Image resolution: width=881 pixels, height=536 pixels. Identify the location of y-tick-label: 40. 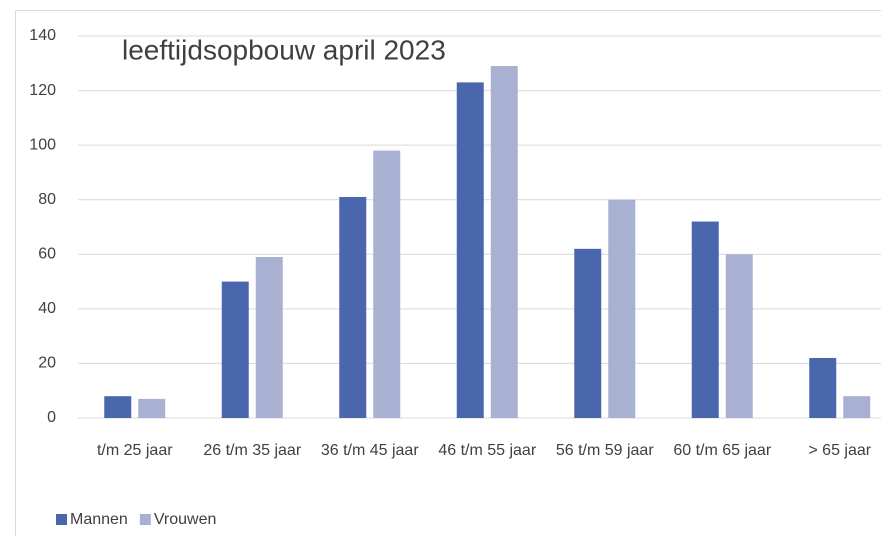
(47, 308).